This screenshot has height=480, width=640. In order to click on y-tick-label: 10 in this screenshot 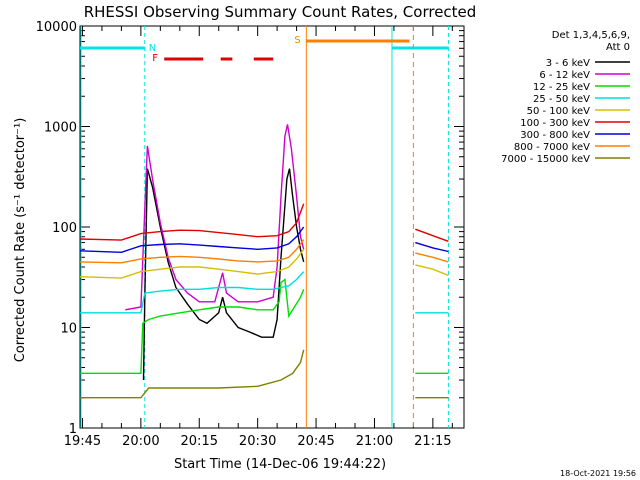, I will do `click(68, 329)`.